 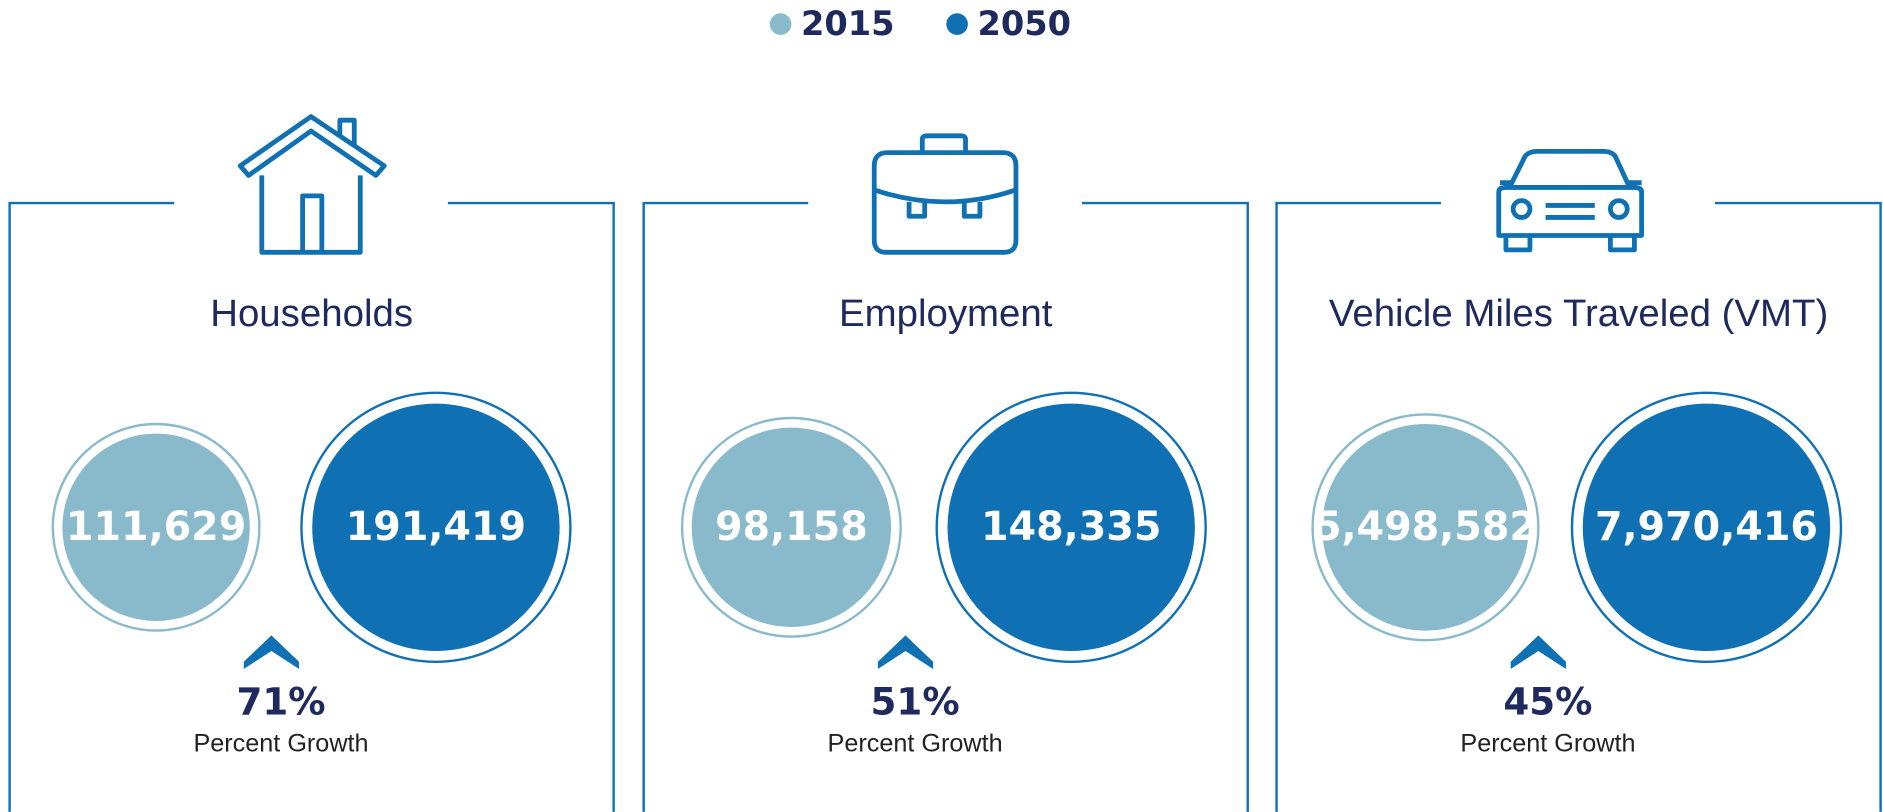 What do you see at coordinates (915, 701) in the screenshot?
I see `growth-value: 51%` at bounding box center [915, 701].